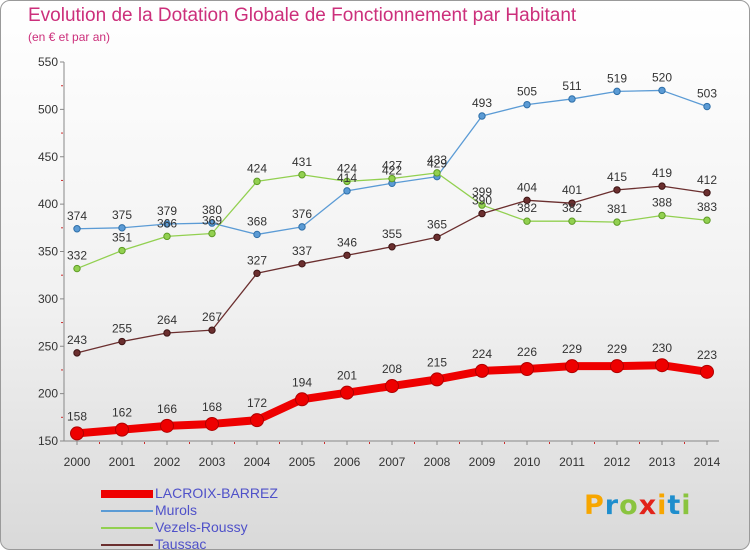  I want to click on data-label: 158, so click(77, 416).